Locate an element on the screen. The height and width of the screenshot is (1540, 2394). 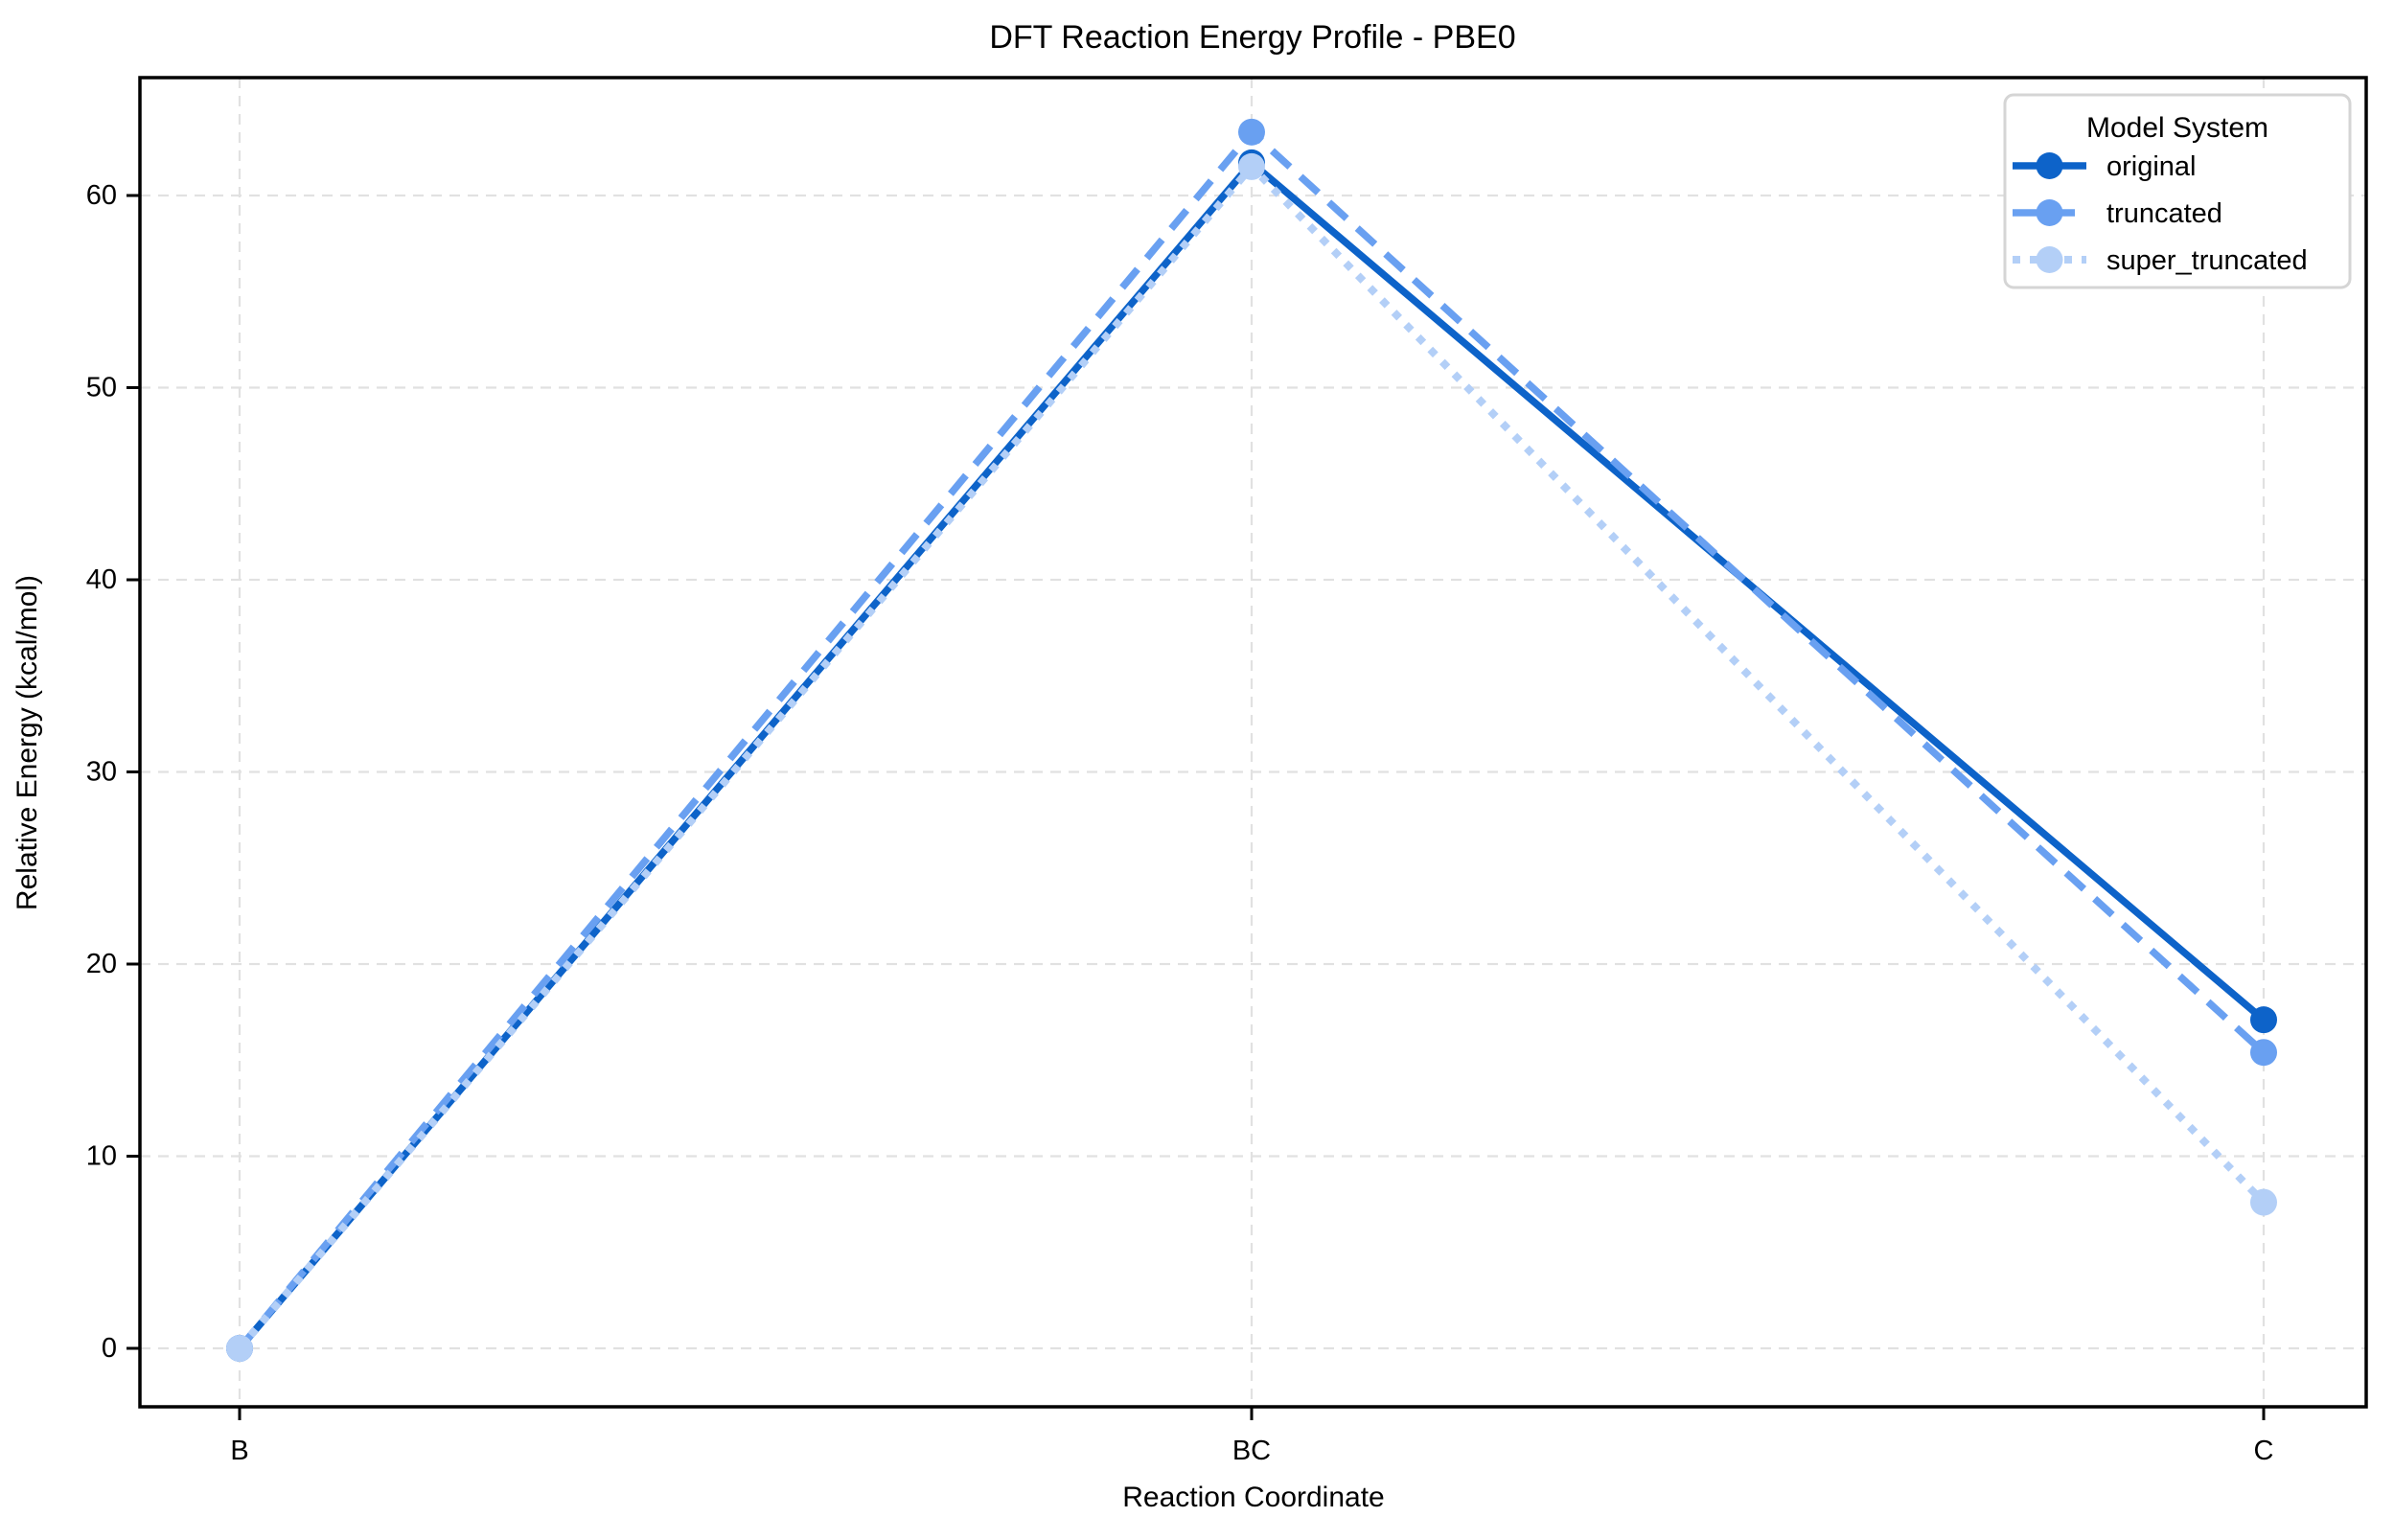
legend-entry-original: original is located at coordinates (2105, 166).